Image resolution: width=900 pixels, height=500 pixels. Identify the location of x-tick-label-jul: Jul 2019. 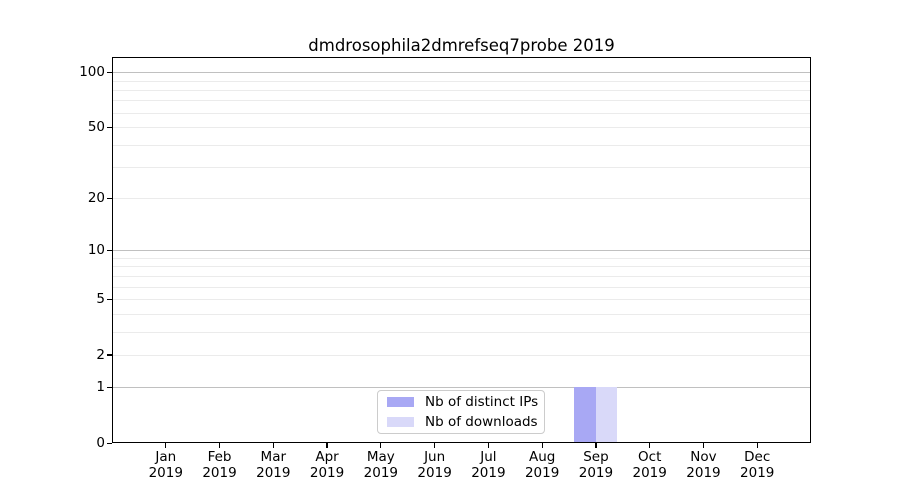
(488, 465).